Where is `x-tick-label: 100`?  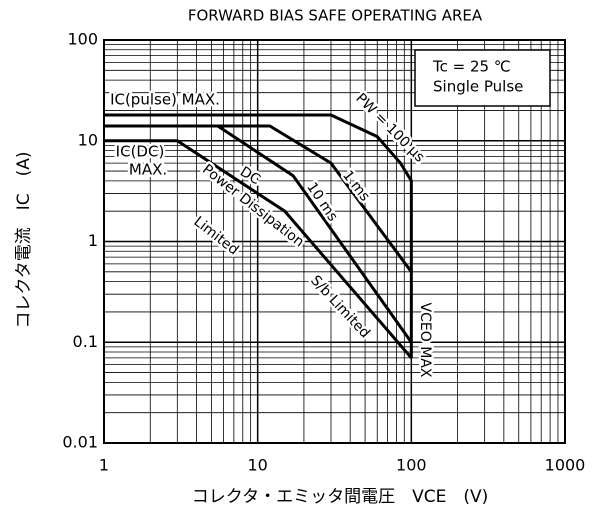 x-tick-label: 100 is located at coordinates (411, 465).